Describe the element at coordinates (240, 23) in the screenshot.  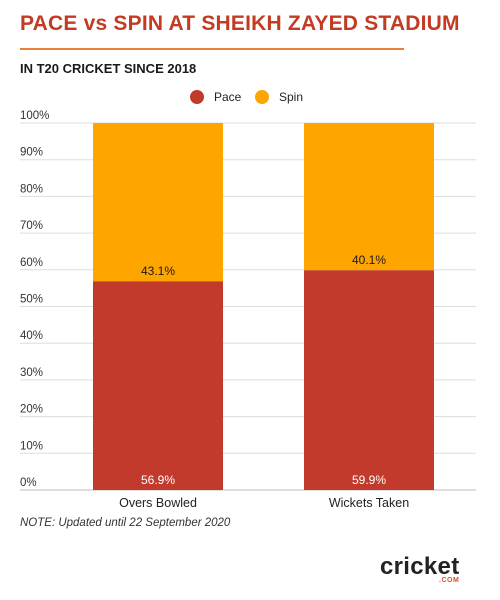
I see `chart-title: PACE vs SPIN AT SHEIKH ZAYED STADIUM` at that location.